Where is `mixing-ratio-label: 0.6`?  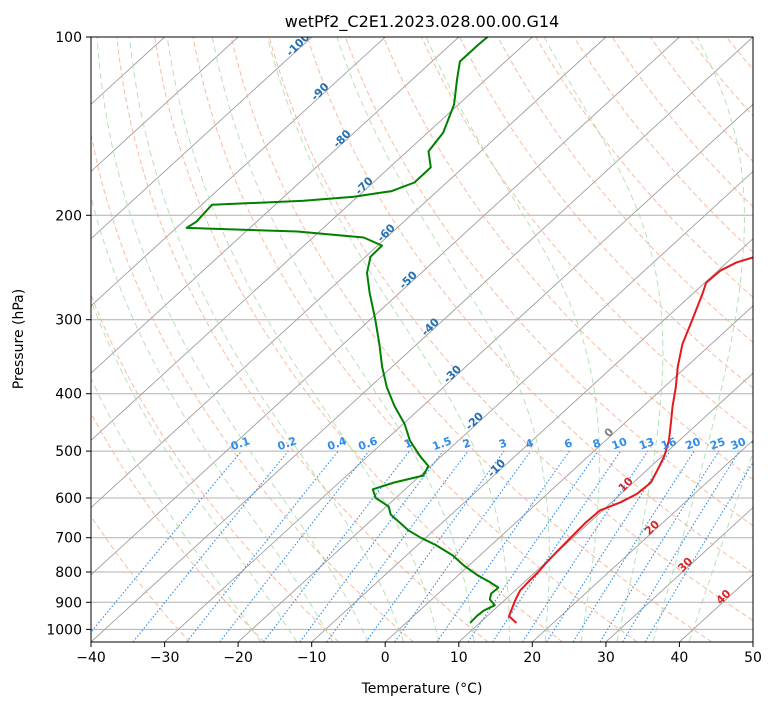 mixing-ratio-label: 0.6 is located at coordinates (367, 443).